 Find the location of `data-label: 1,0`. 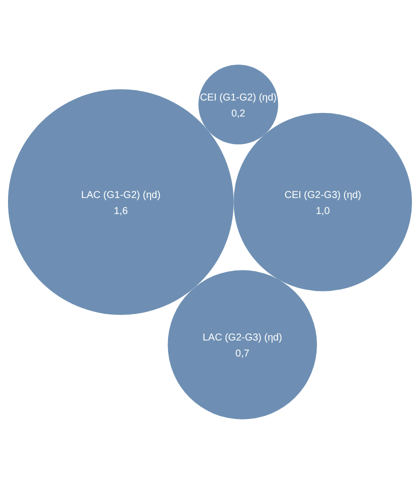

data-label: 1,0 is located at coordinates (323, 212).